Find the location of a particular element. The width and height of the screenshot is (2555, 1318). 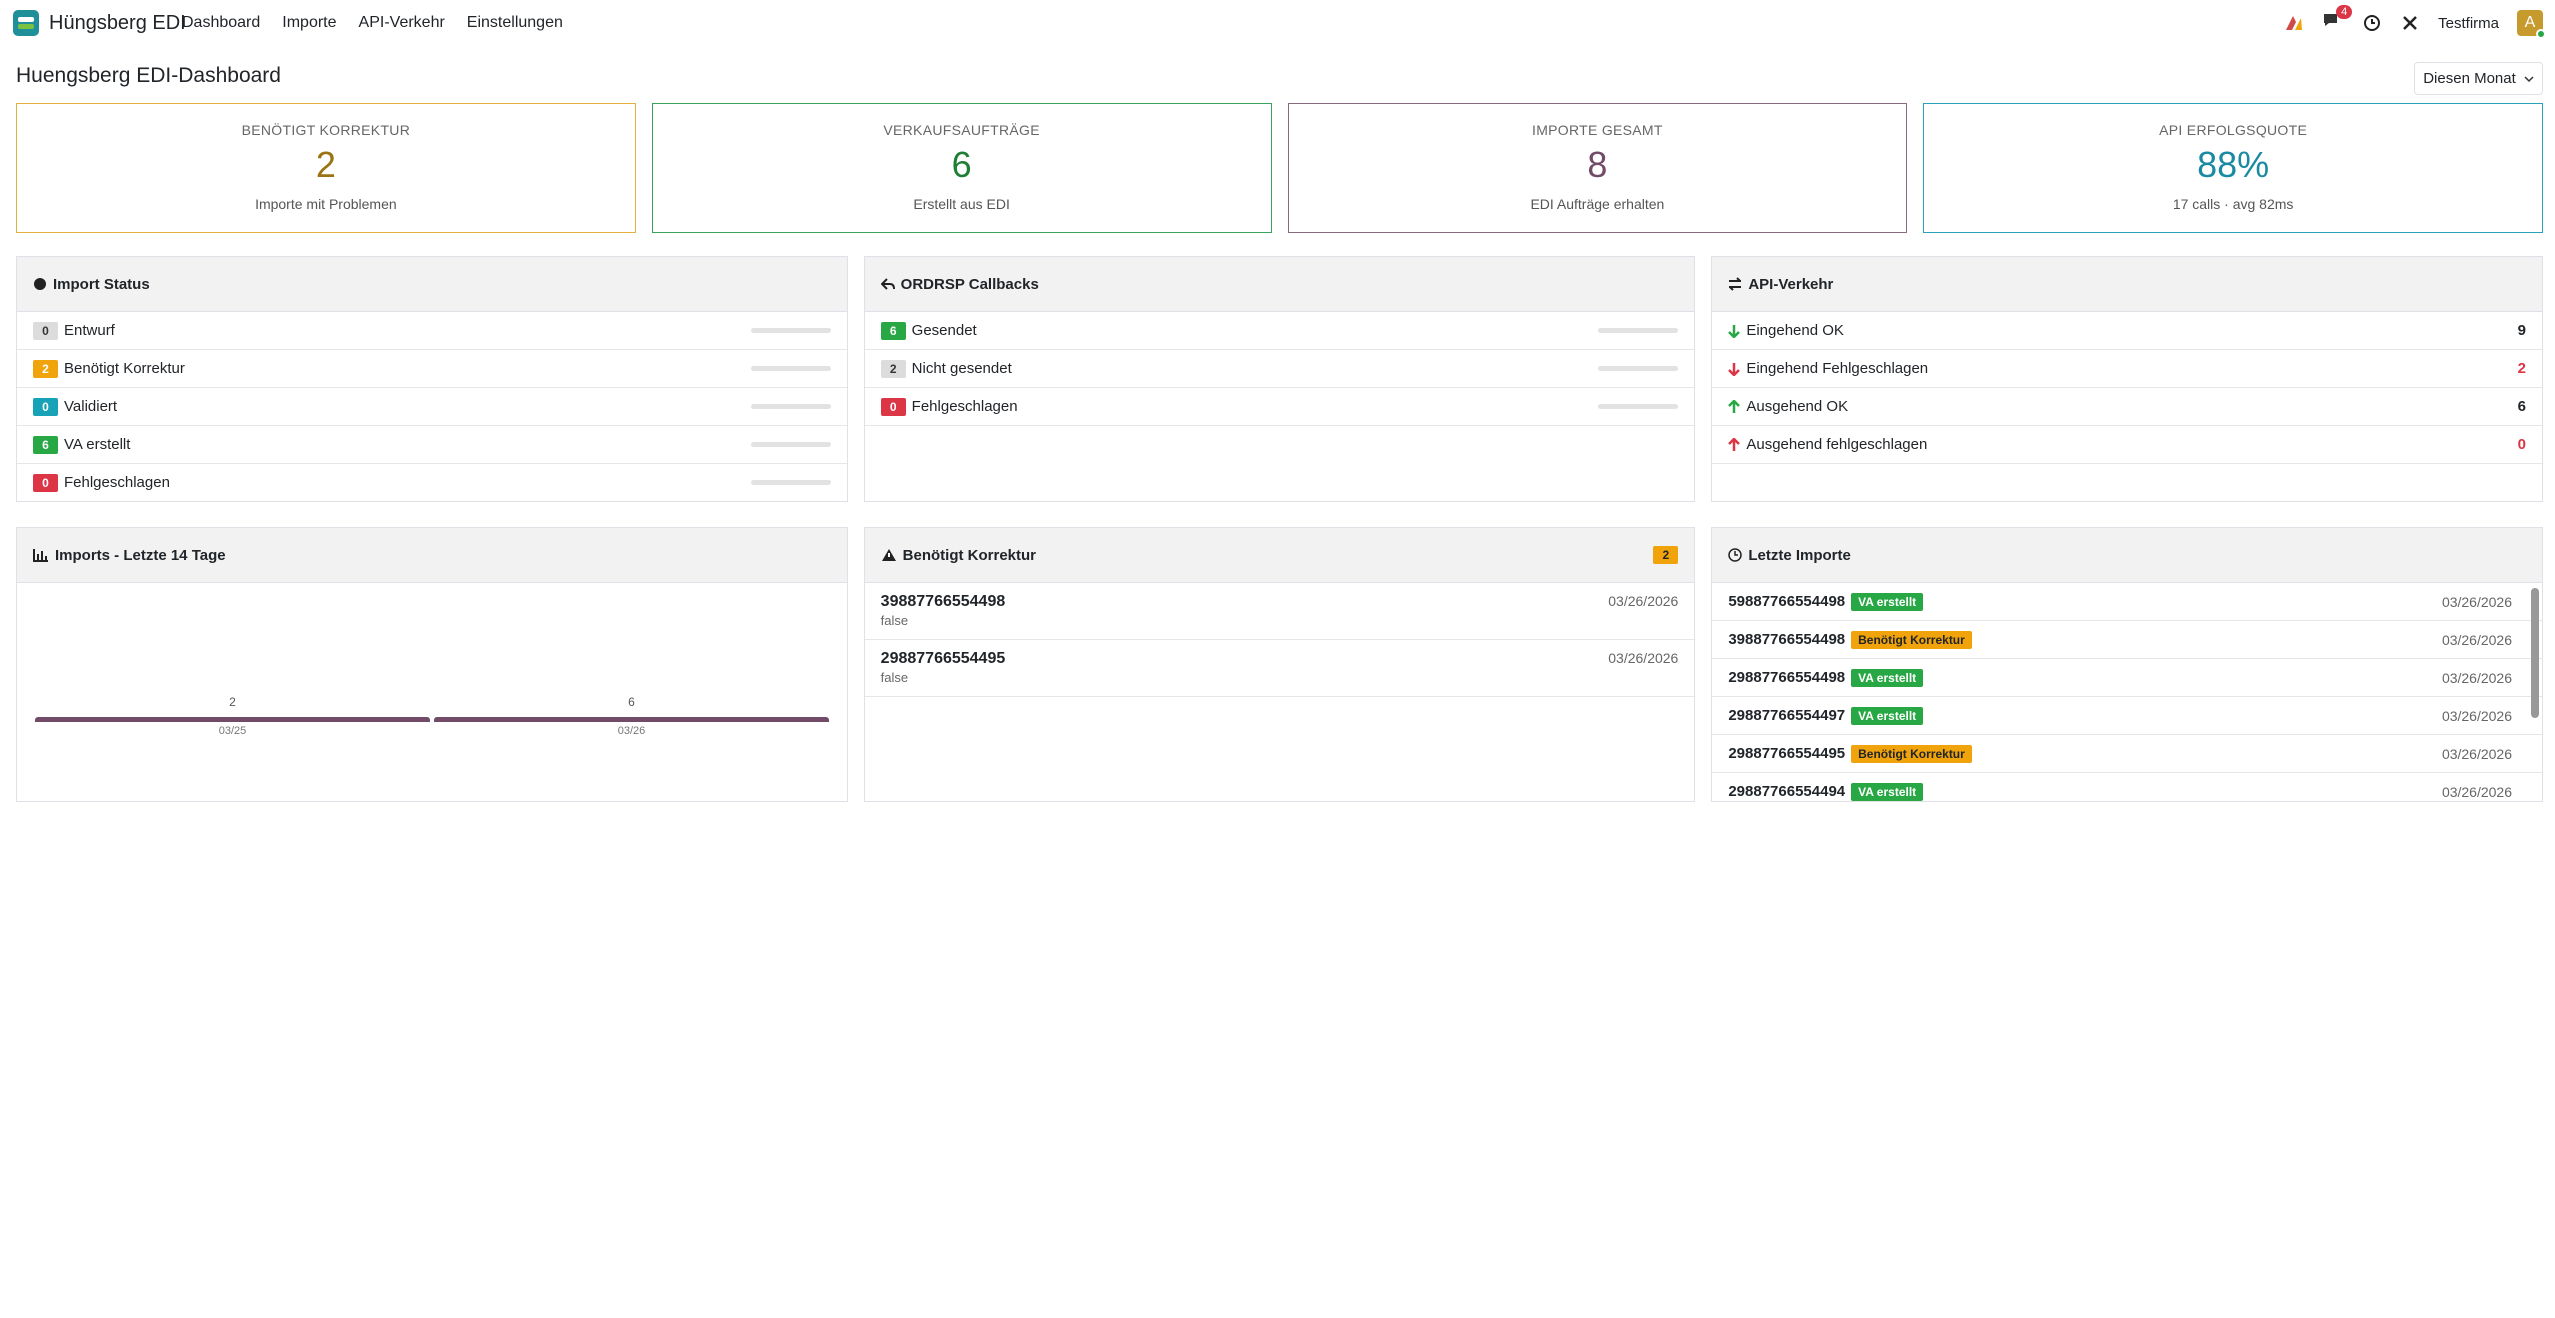

x-tick-label: 03/26 is located at coordinates (631, 731).